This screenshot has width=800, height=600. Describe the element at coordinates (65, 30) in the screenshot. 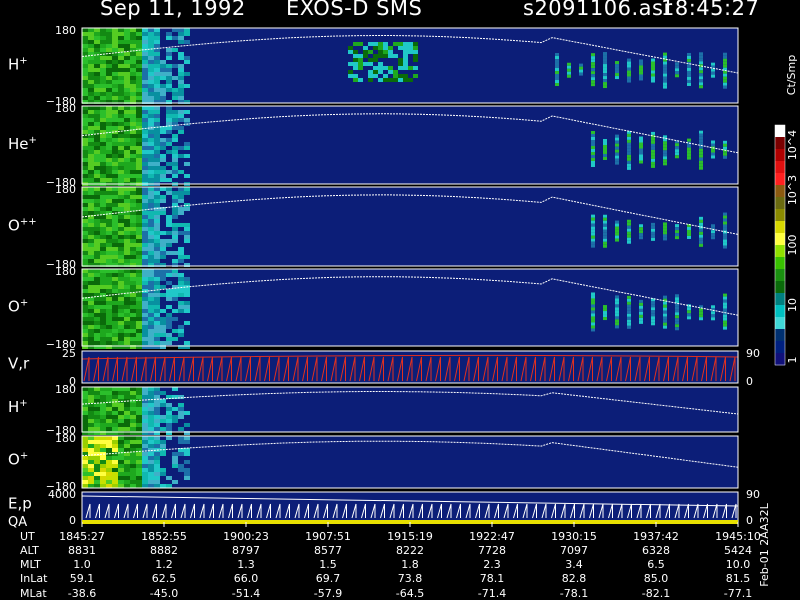

I see `ytick-top-0: 180` at that location.